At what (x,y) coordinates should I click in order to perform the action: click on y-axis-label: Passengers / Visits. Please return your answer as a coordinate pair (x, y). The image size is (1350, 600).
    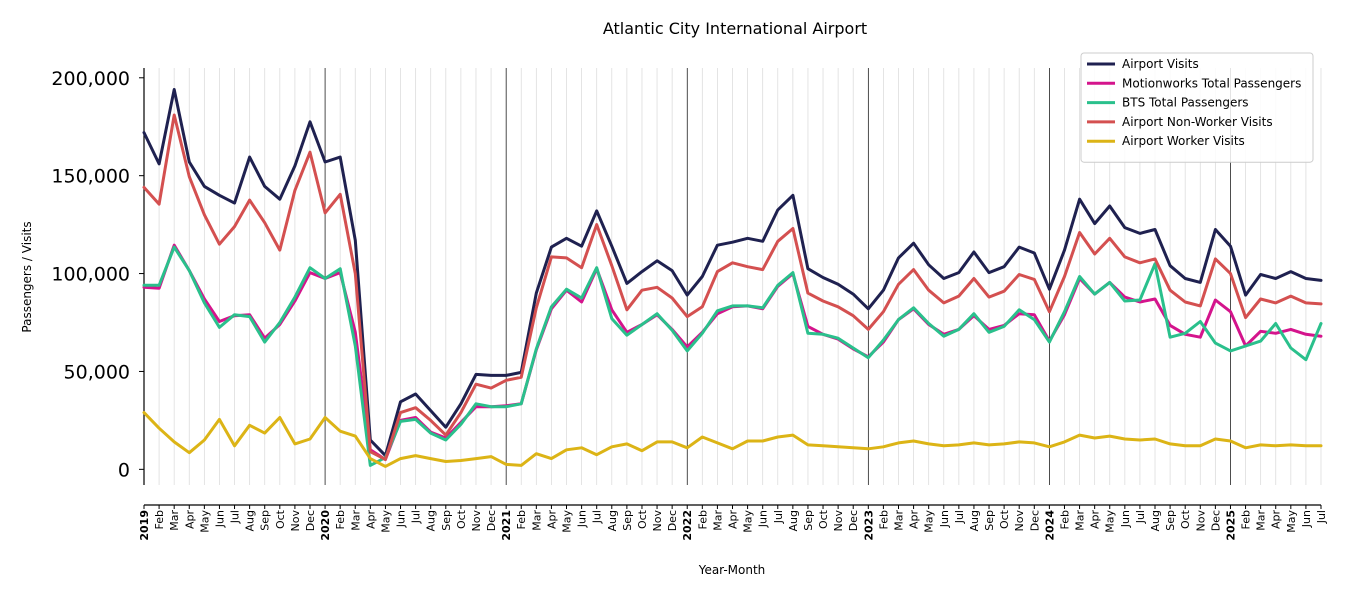
    Looking at the image, I should click on (27, 276).